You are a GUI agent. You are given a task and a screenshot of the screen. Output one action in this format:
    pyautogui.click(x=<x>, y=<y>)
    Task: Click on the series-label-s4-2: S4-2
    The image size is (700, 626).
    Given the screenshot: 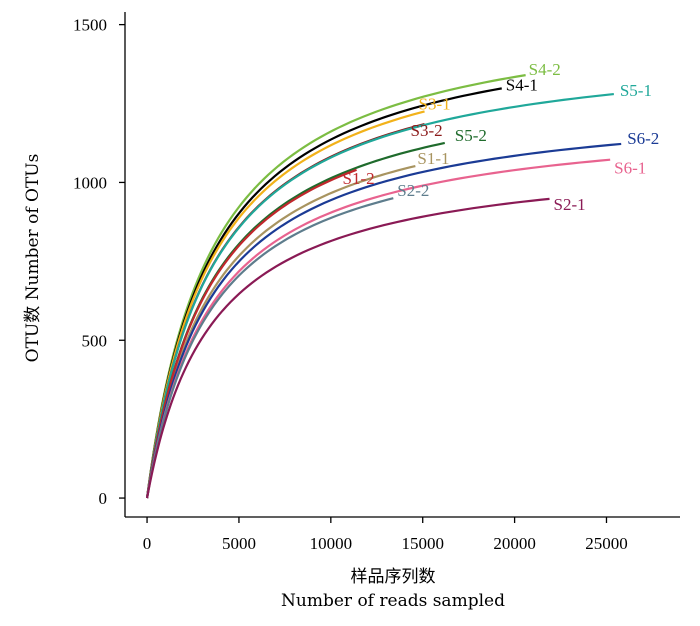 What is the action you would take?
    pyautogui.click(x=545, y=69)
    